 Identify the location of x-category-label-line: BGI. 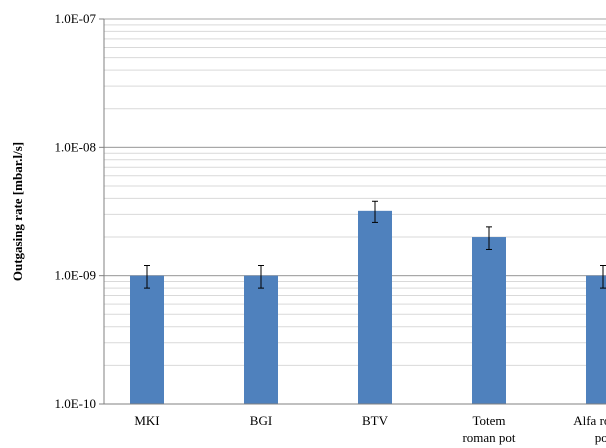
(261, 420).